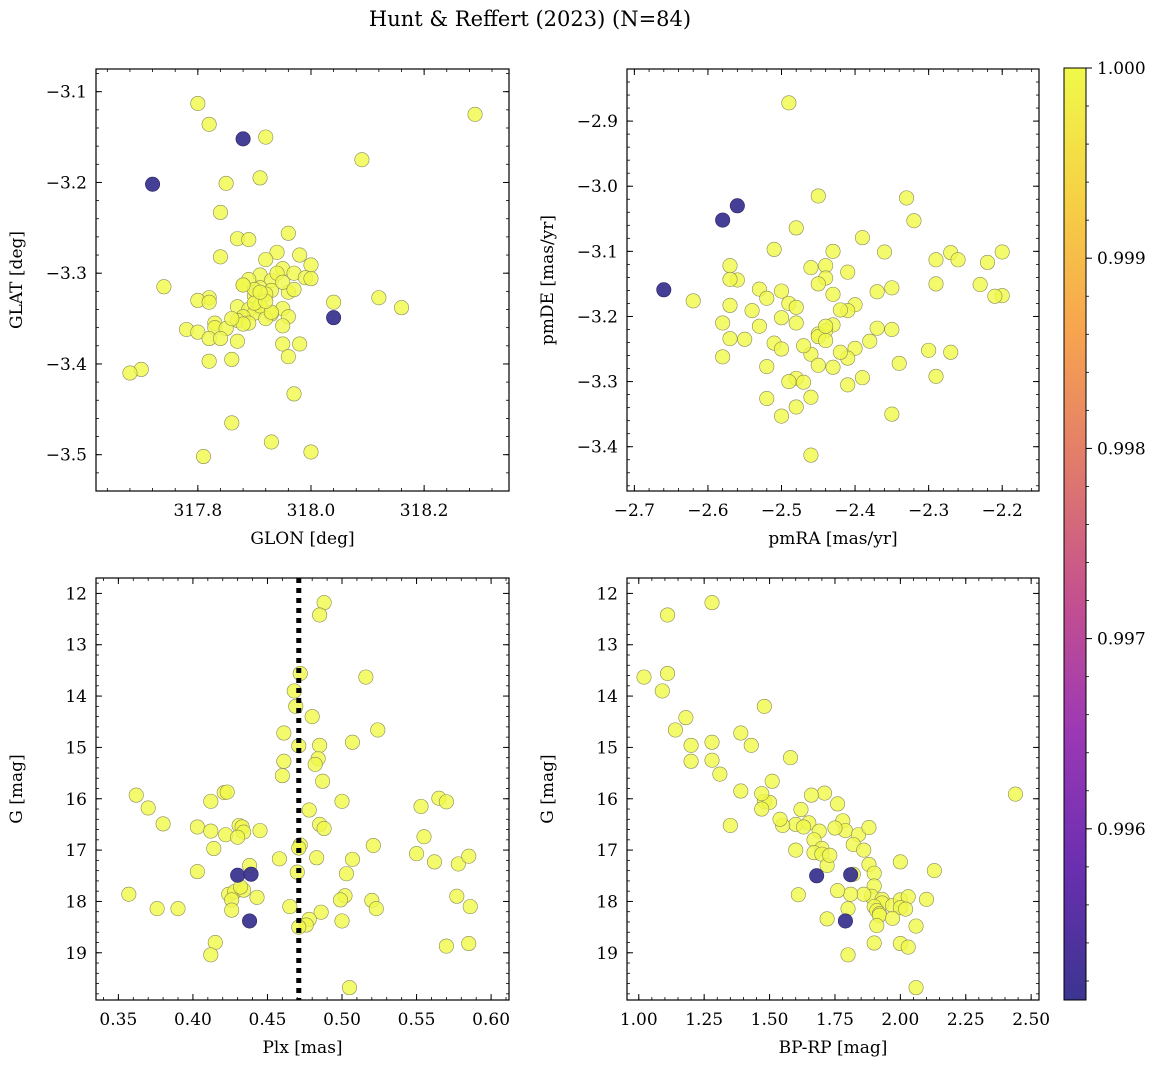  What do you see at coordinates (770, 1020) in the screenshot?
I see `x-tick-label: 1.50` at bounding box center [770, 1020].